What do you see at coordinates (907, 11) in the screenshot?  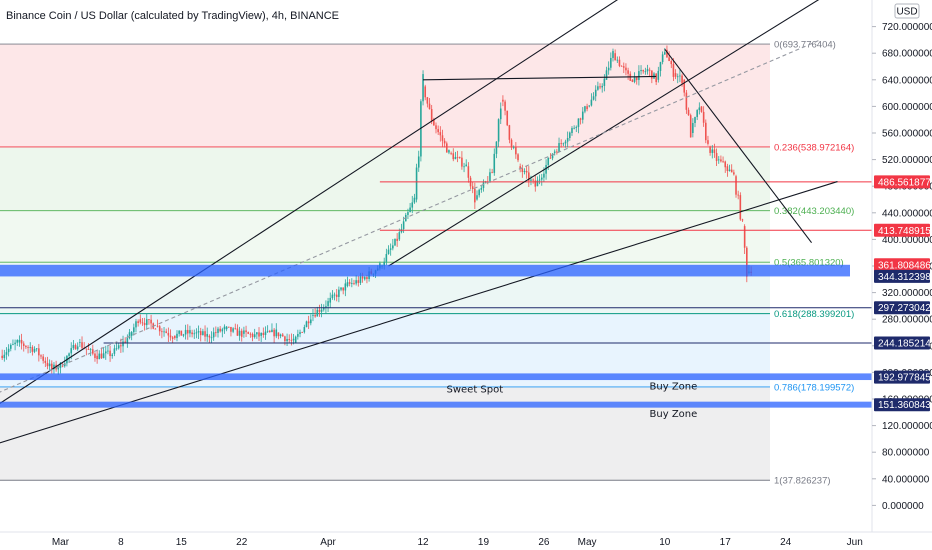 I see `currency-badge` at bounding box center [907, 11].